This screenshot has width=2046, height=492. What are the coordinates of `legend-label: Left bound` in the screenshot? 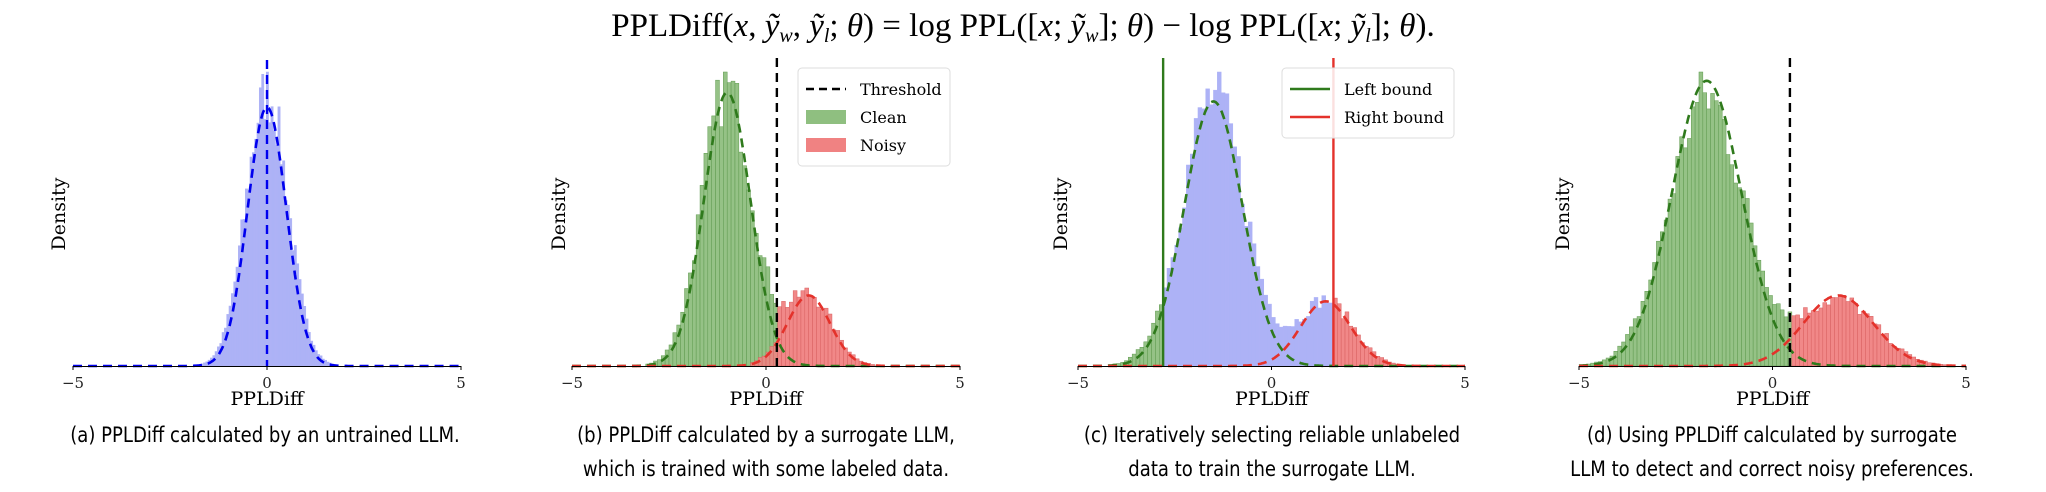 It's located at (1388, 89).